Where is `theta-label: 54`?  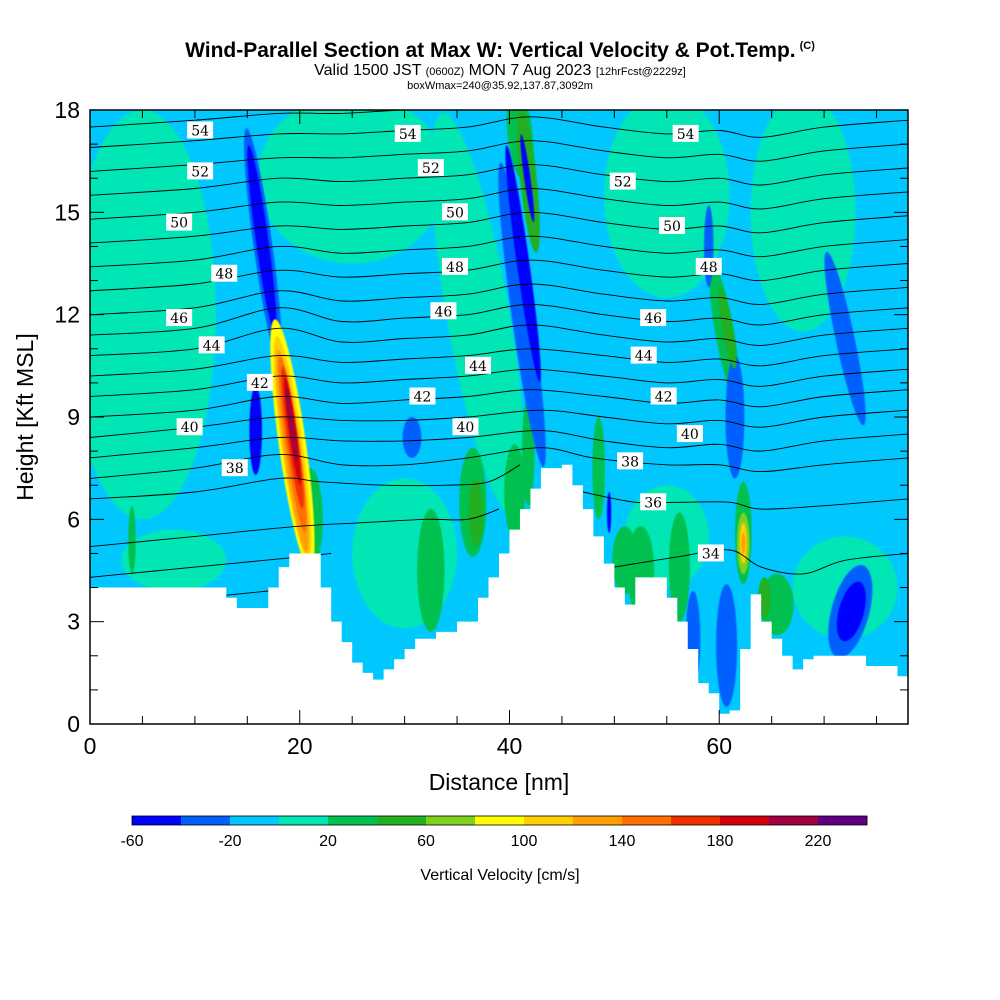
theta-label: 54 is located at coordinates (685, 133).